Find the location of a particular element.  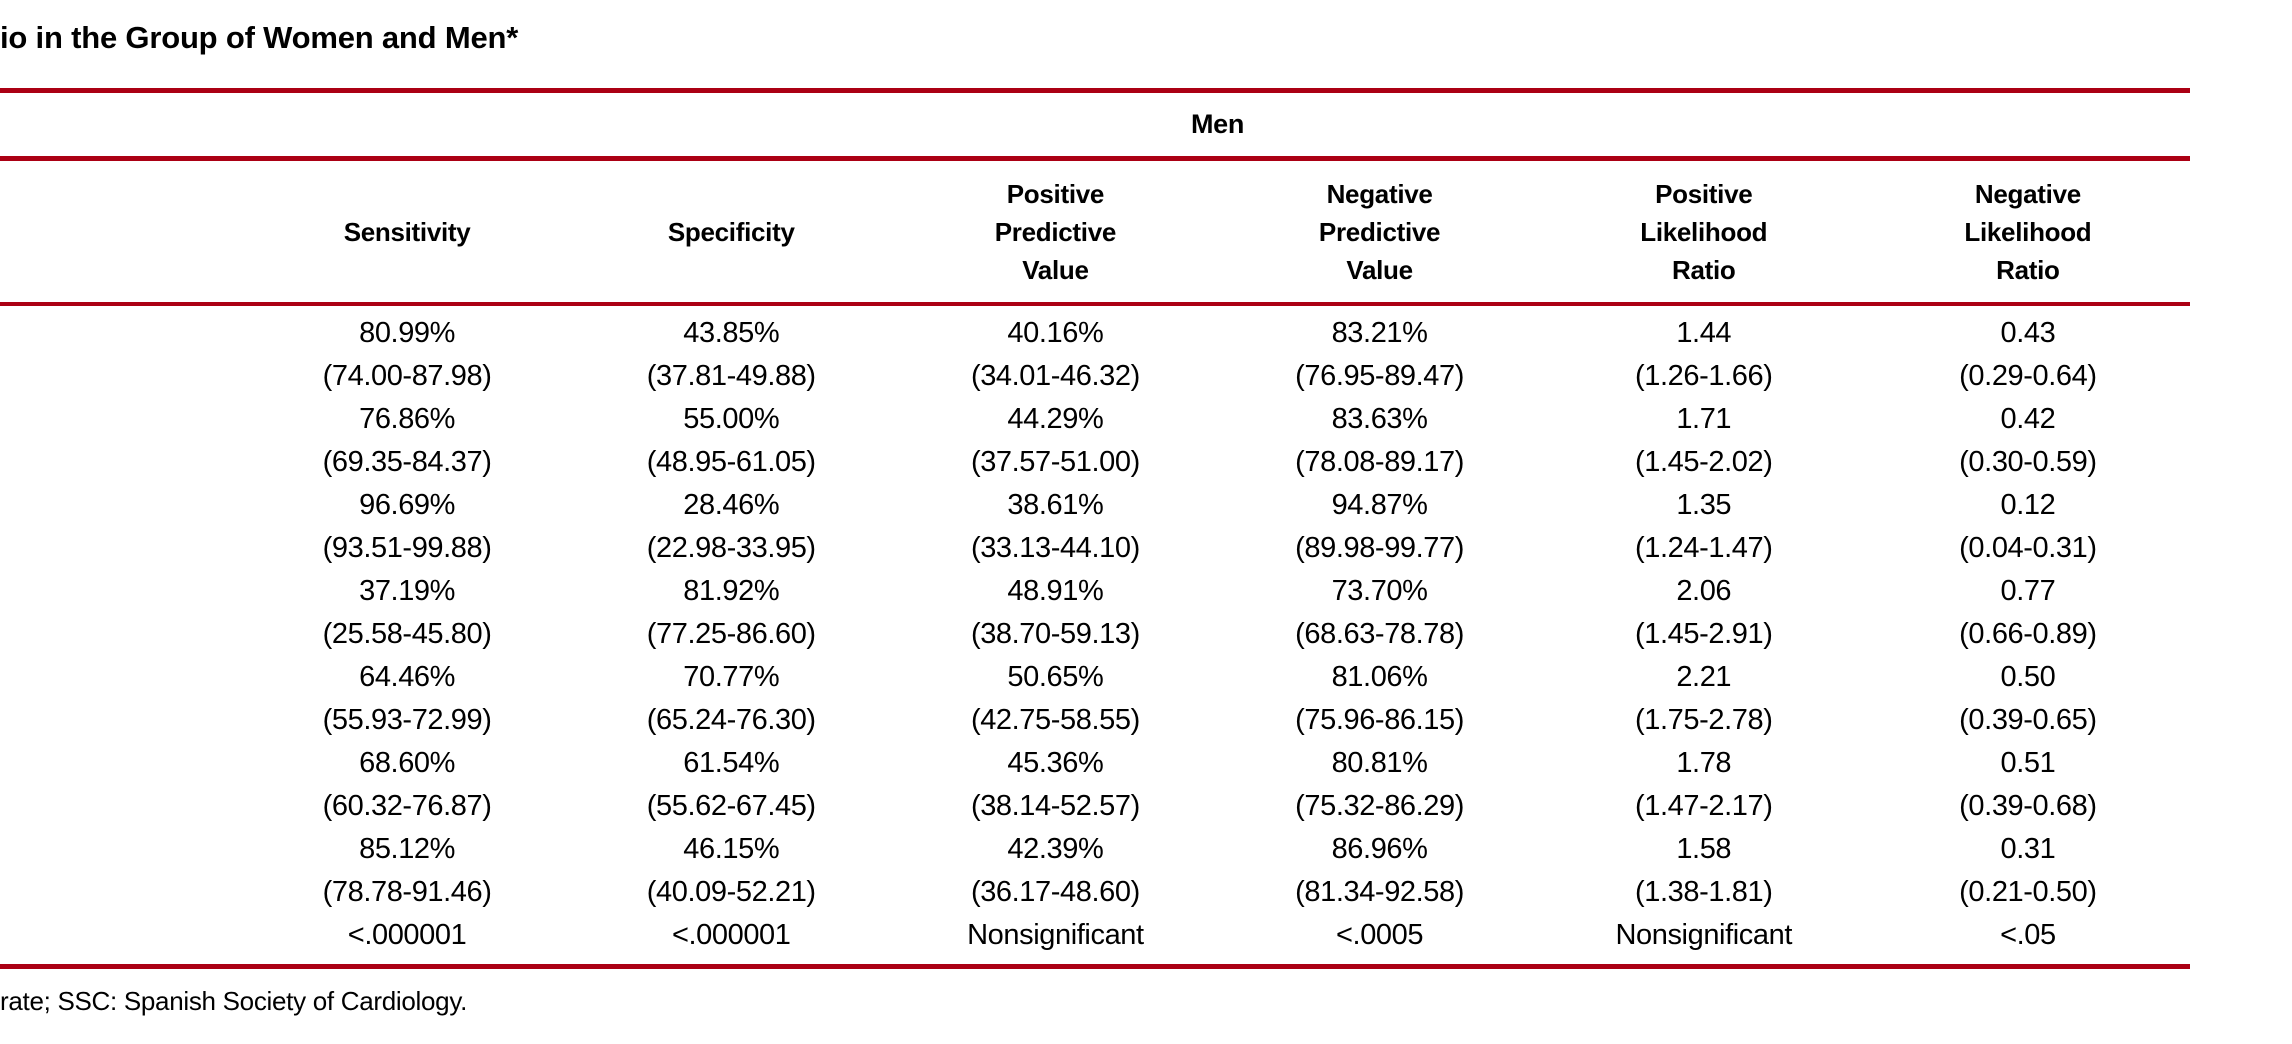

cell-ci: (78.08-89.17) is located at coordinates (1380, 462).